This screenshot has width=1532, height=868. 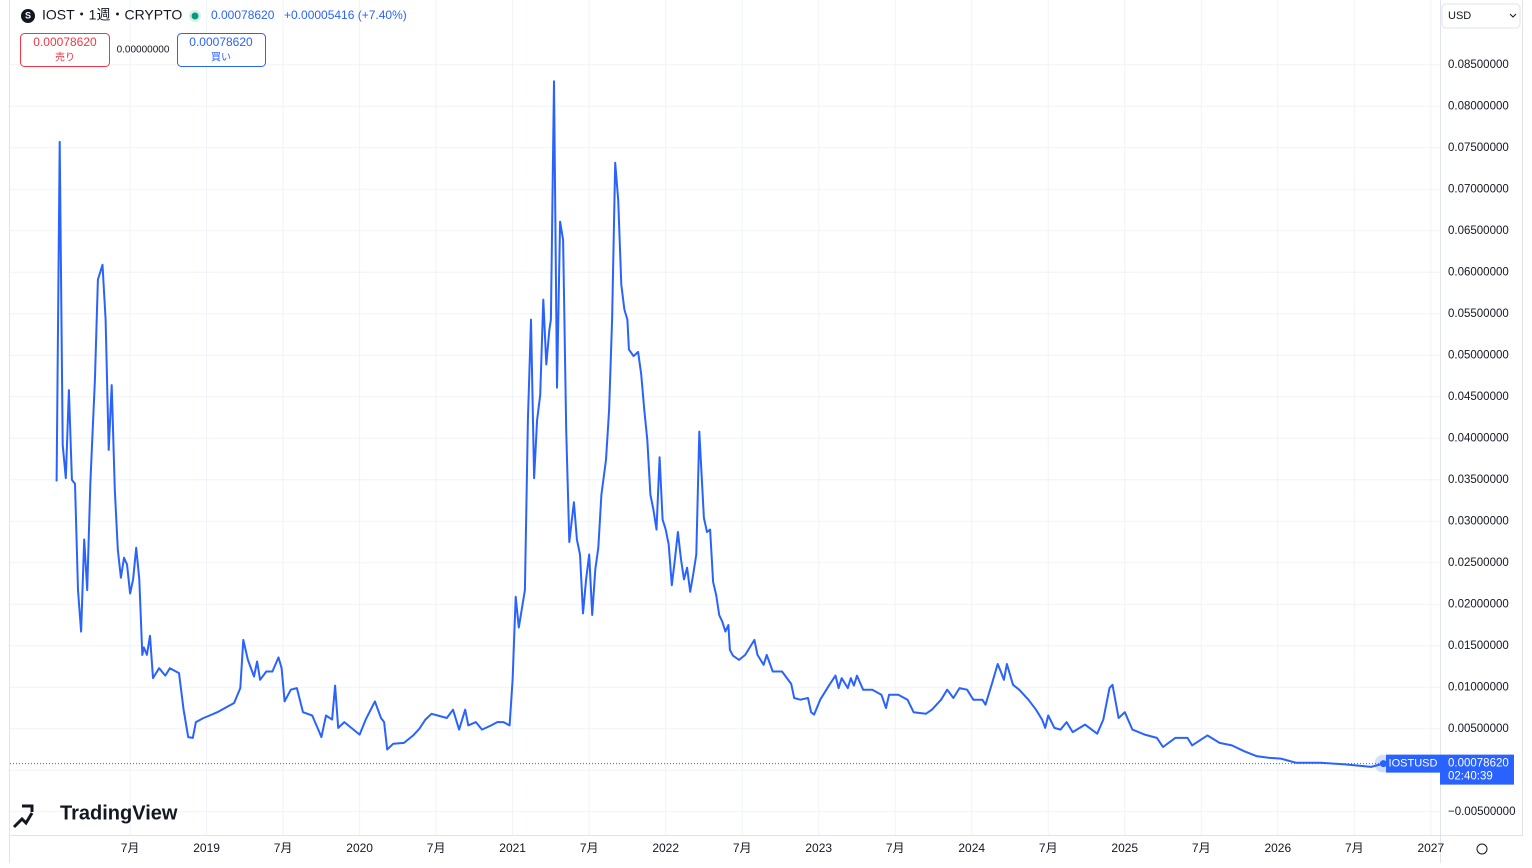 What do you see at coordinates (1478, 764) in the screenshot?
I see `price-label-value: 0.00078620` at bounding box center [1478, 764].